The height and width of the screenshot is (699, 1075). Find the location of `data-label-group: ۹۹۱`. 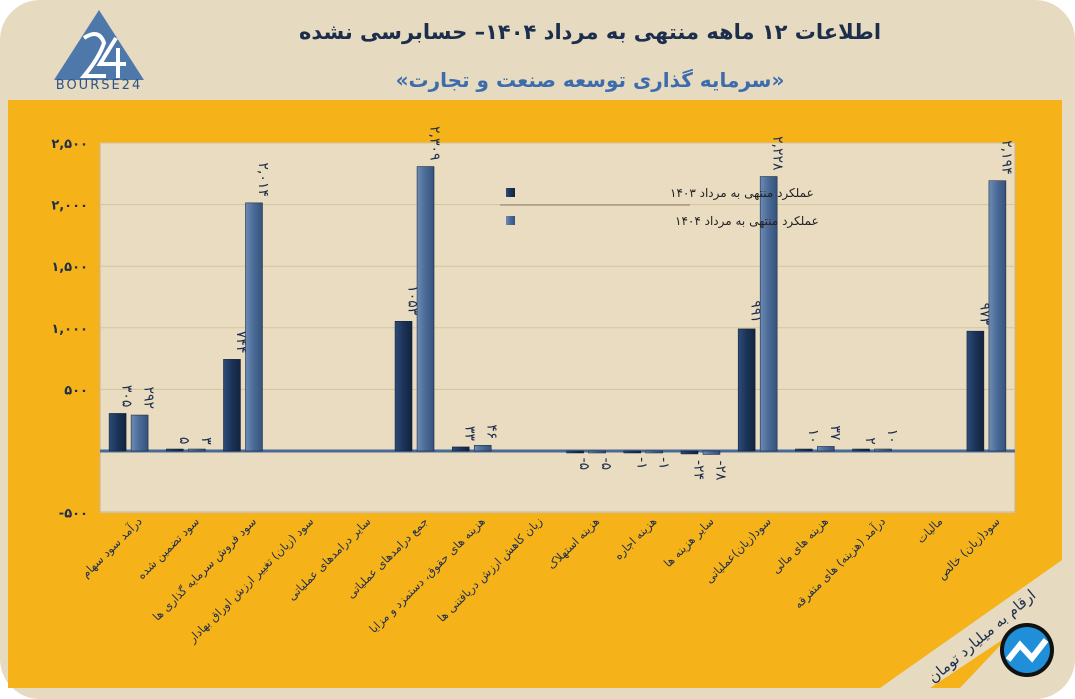

data-label-group: ۹۹۱ is located at coordinates (756, 311).